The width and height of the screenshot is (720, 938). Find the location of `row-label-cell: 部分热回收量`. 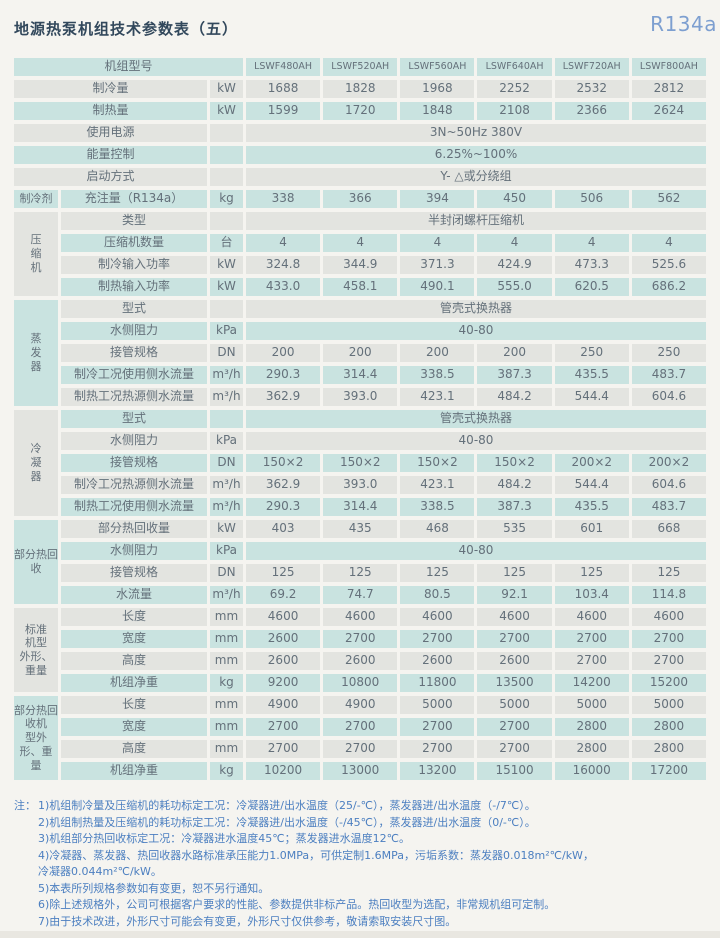

row-label-cell: 部分热回收量 is located at coordinates (134, 529).